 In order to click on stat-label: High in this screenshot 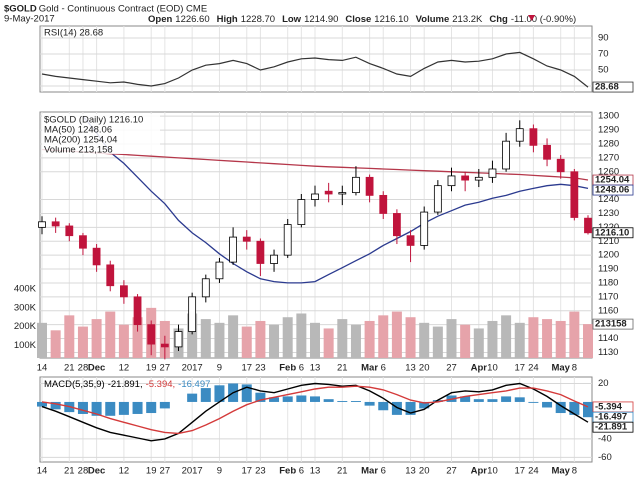, I will do `click(227, 19)`.